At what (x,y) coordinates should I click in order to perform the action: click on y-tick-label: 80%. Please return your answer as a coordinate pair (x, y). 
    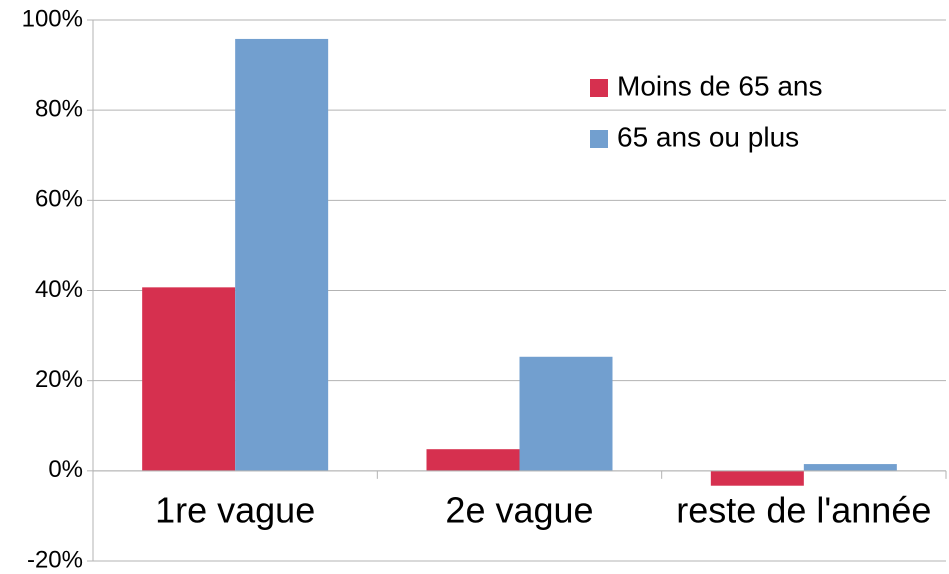
    Looking at the image, I should click on (59, 109).